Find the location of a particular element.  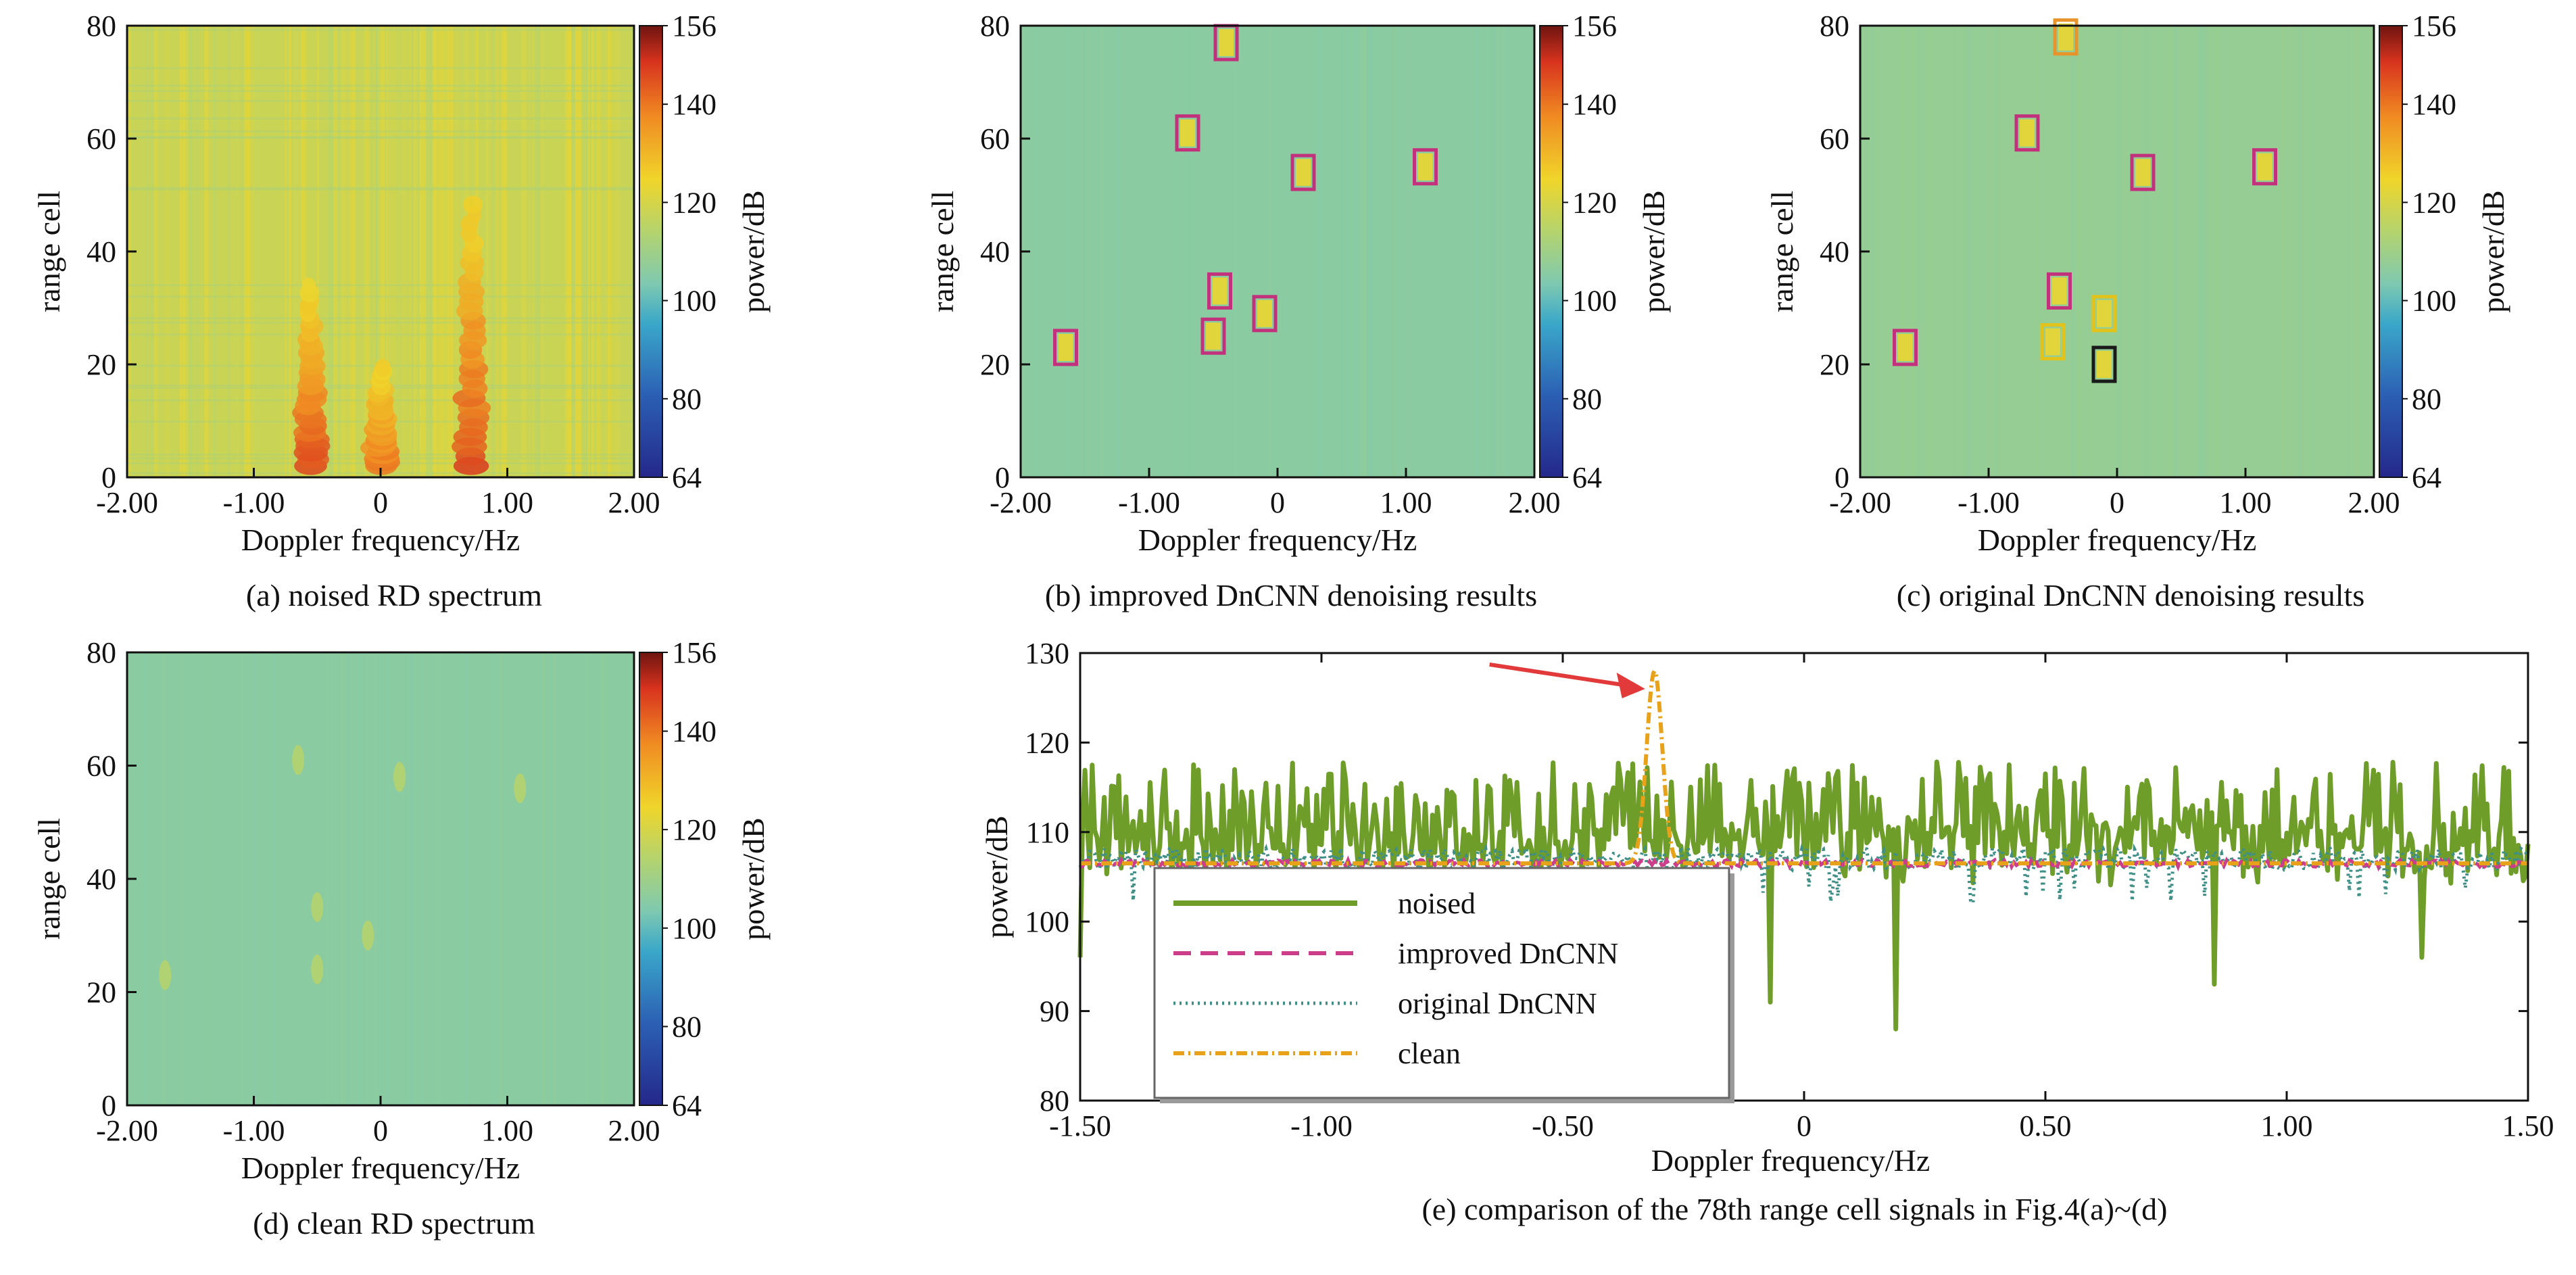

x-tick-label: 2.00 is located at coordinates (634, 1130).